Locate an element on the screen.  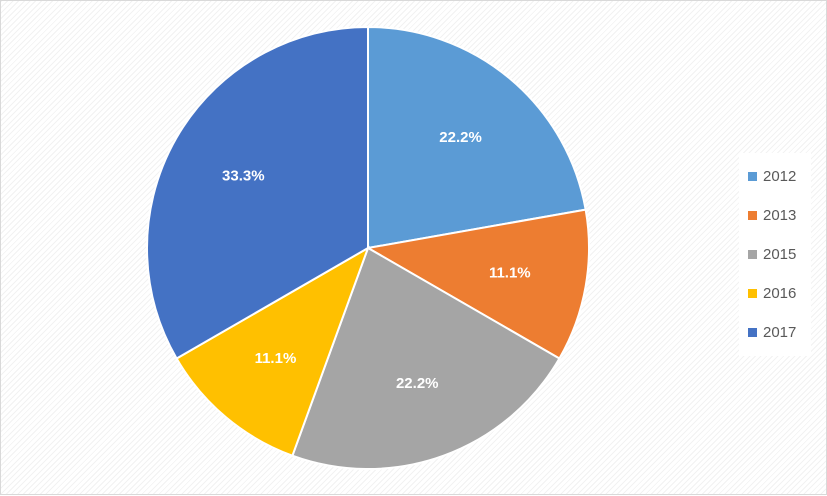
pie-slice-2012 is located at coordinates (477, 137).